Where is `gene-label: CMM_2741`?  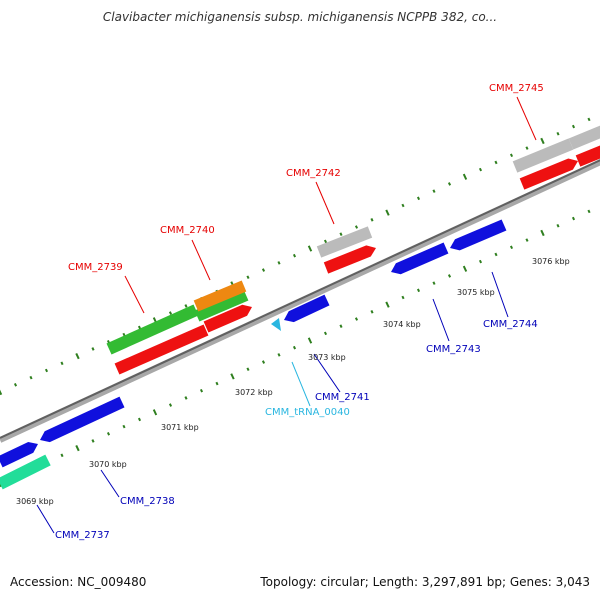 gene-label: CMM_2741 is located at coordinates (342, 397).